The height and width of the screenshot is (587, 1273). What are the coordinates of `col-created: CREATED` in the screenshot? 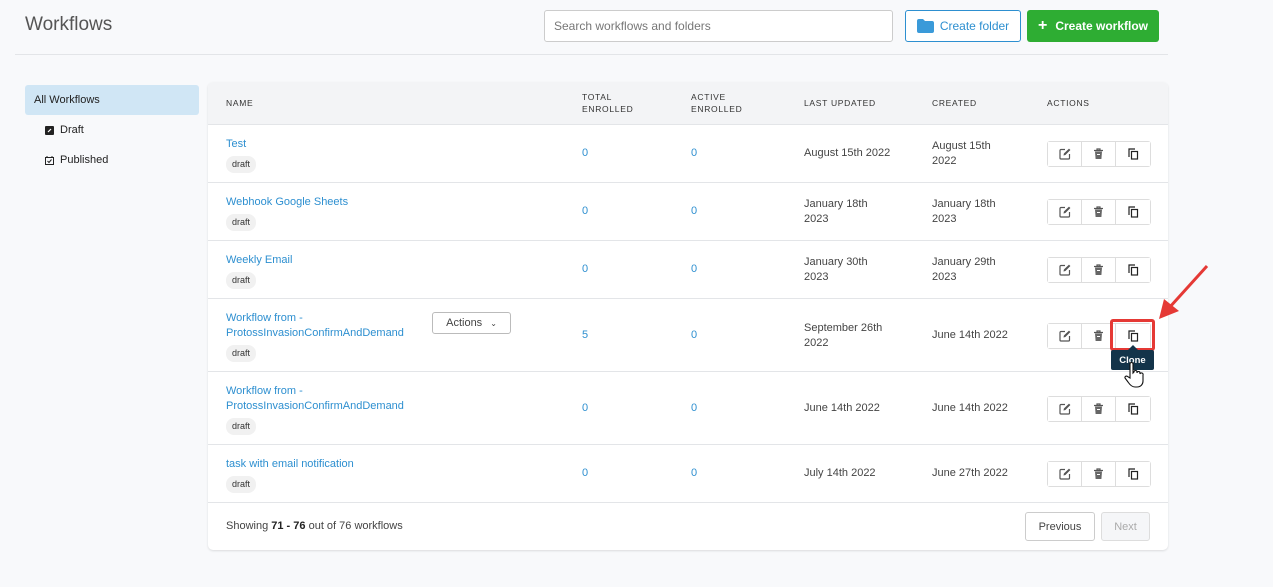 It's located at (954, 103).